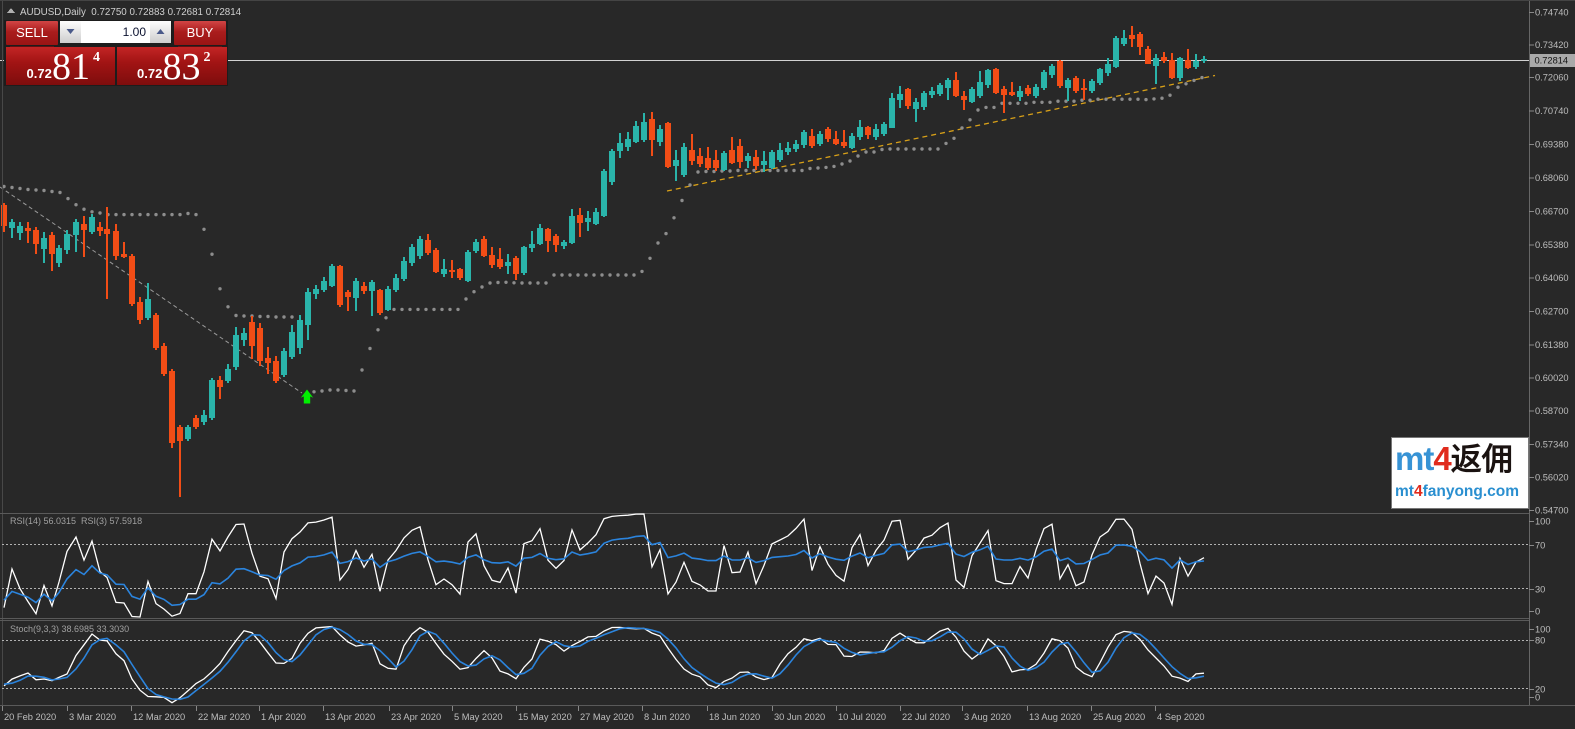 The width and height of the screenshot is (1575, 729). I want to click on svg-text: 4 Sep 2020, so click(1181, 717).